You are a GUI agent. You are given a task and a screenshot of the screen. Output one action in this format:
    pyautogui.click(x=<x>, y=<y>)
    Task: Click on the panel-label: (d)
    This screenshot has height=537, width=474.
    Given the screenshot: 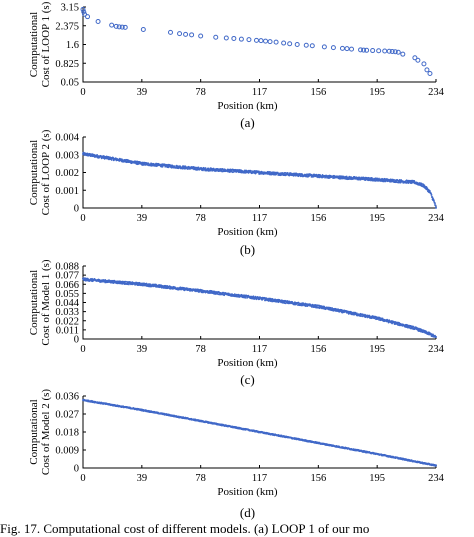 What is the action you would take?
    pyautogui.click(x=247, y=512)
    